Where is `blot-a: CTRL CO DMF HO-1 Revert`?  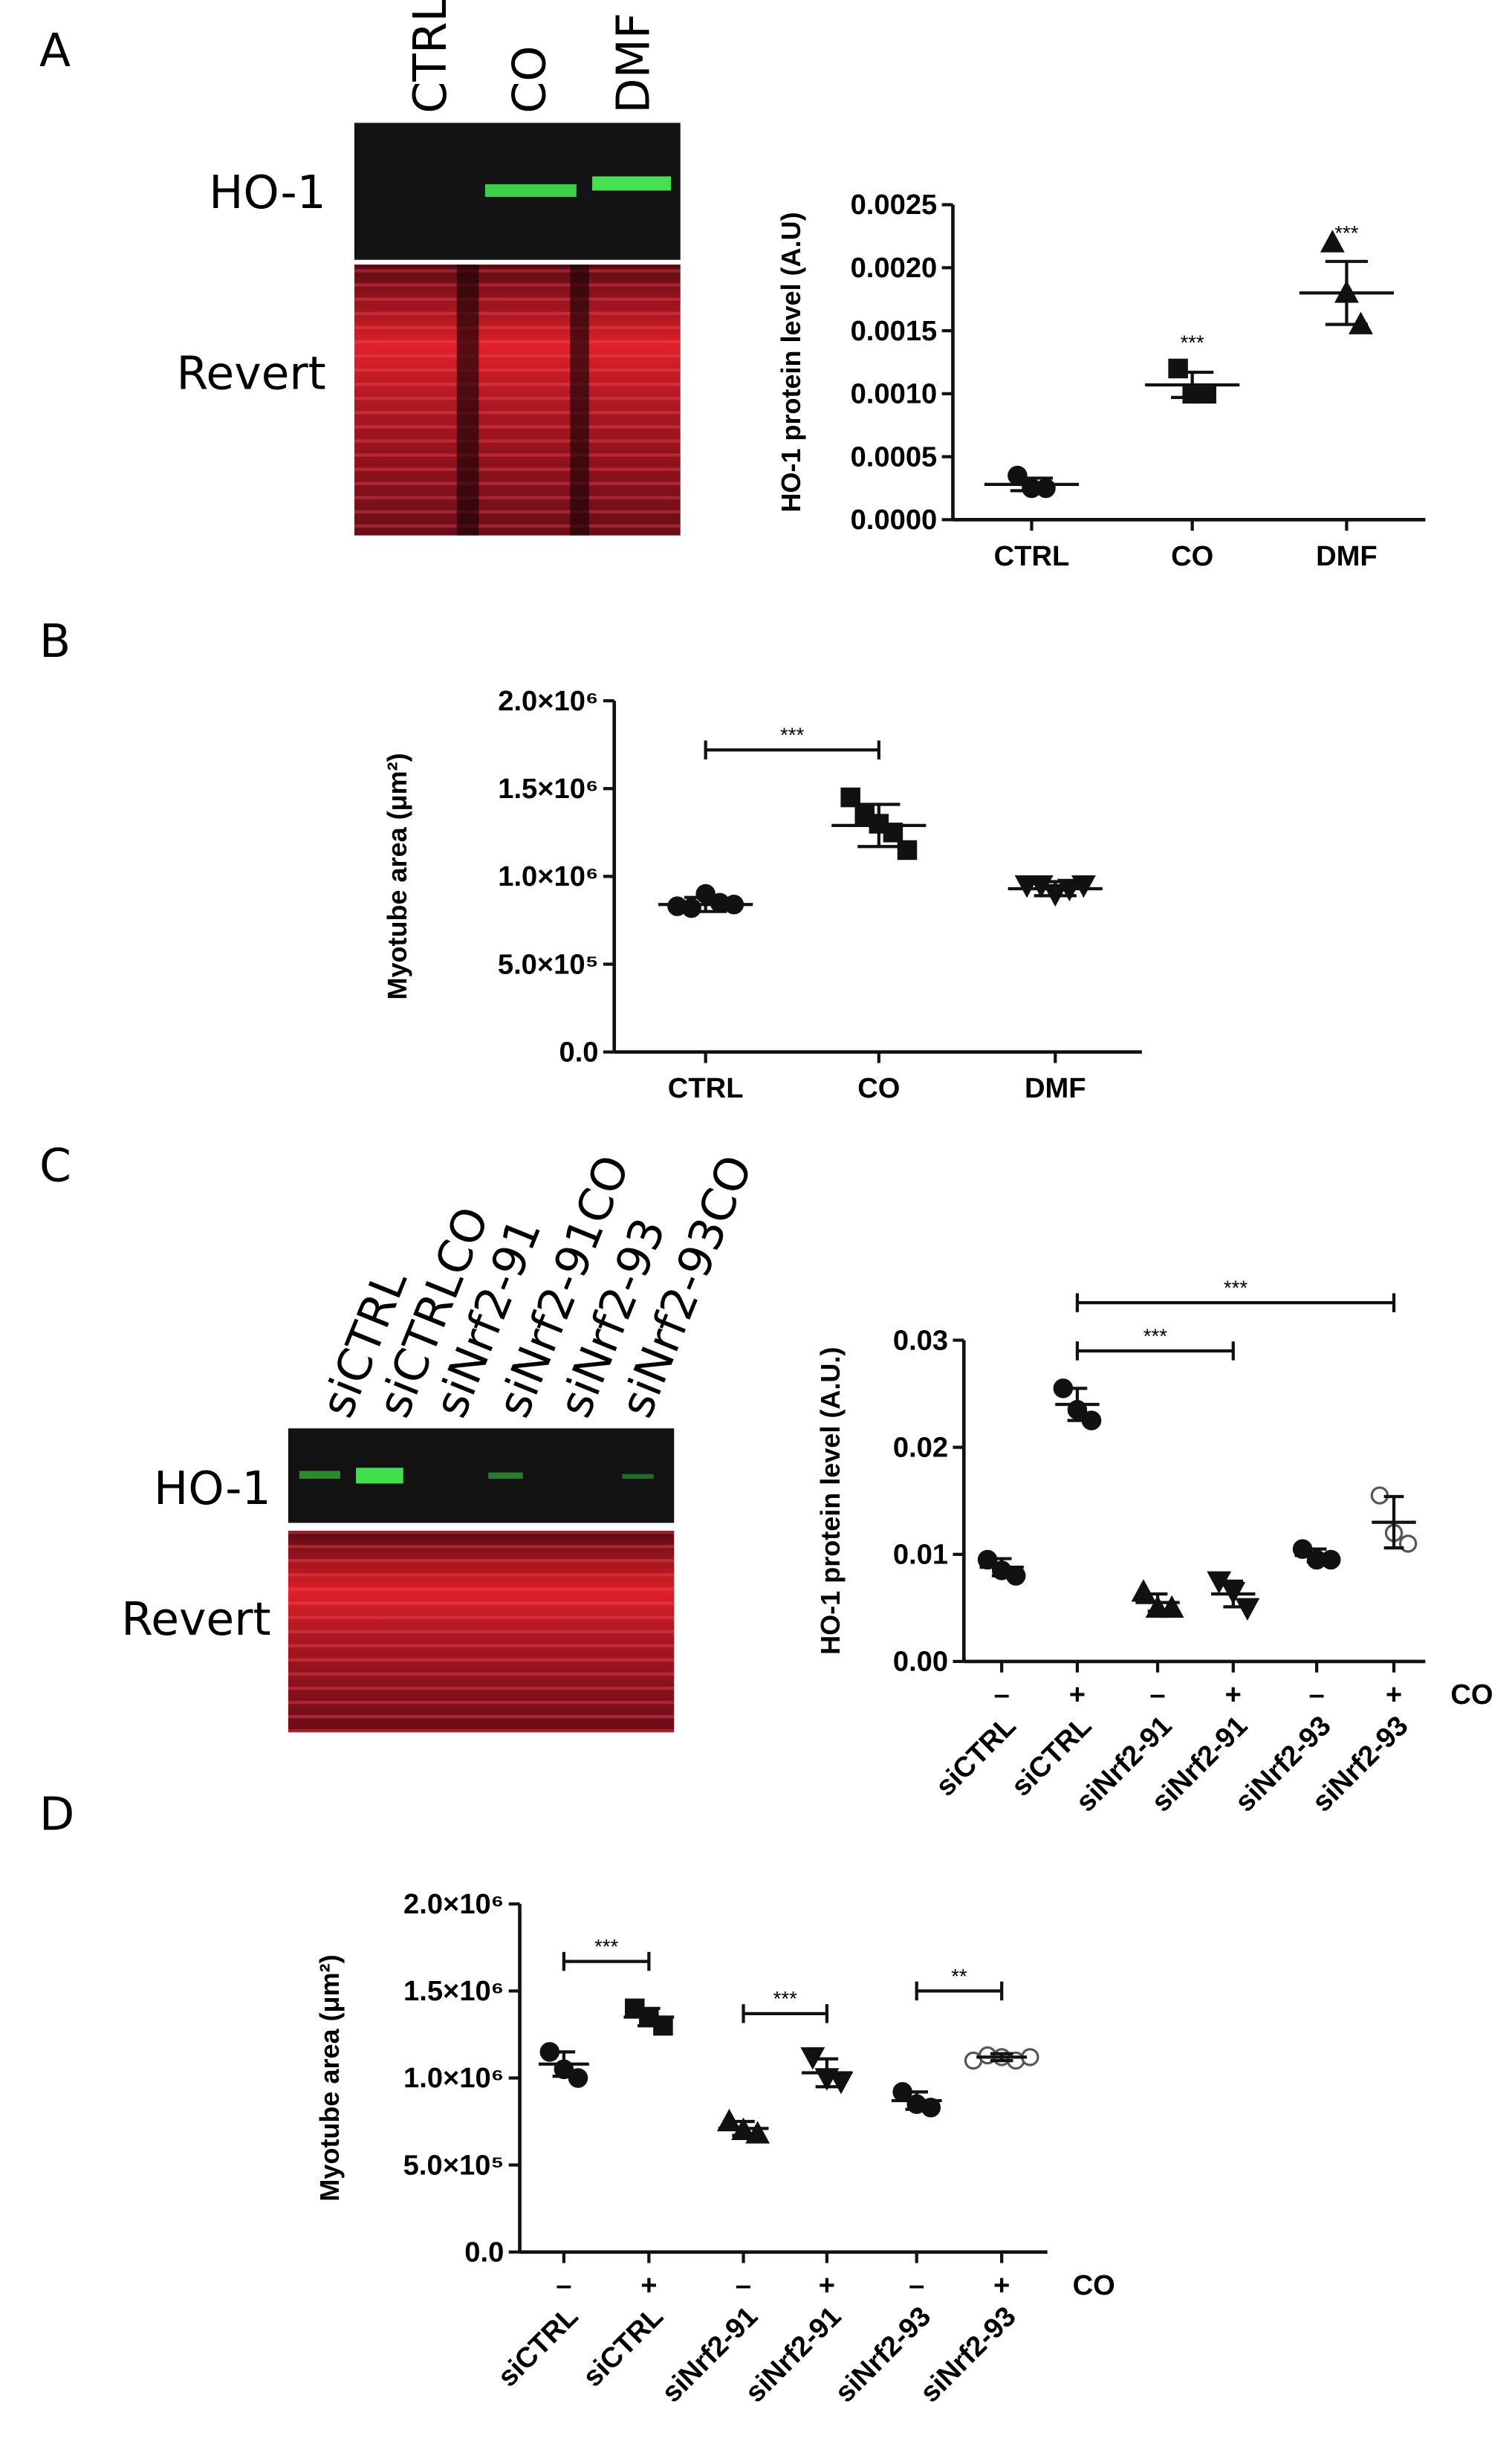 blot-a: CTRL CO DMF HO-1 Revert is located at coordinates (428, 268).